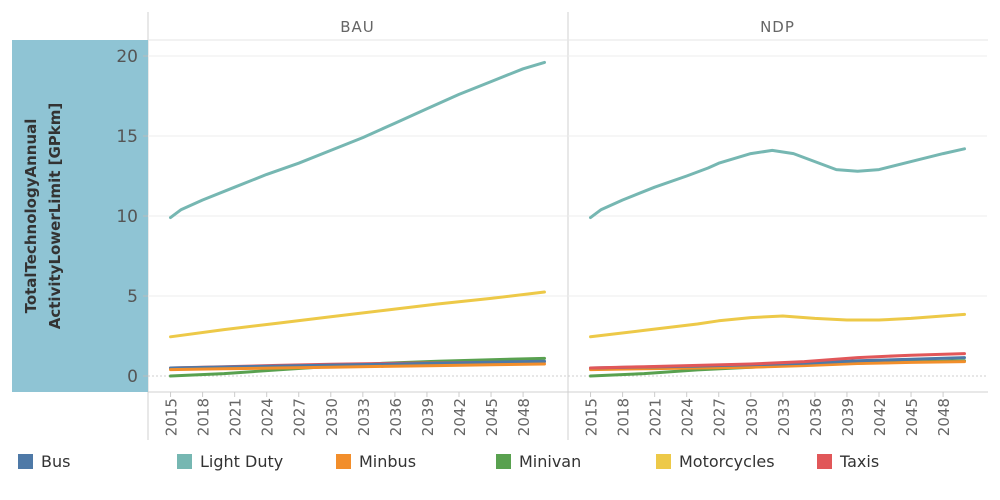 The image size is (1000, 500). What do you see at coordinates (388, 461) in the screenshot?
I see `legend-label: Minbus` at bounding box center [388, 461].